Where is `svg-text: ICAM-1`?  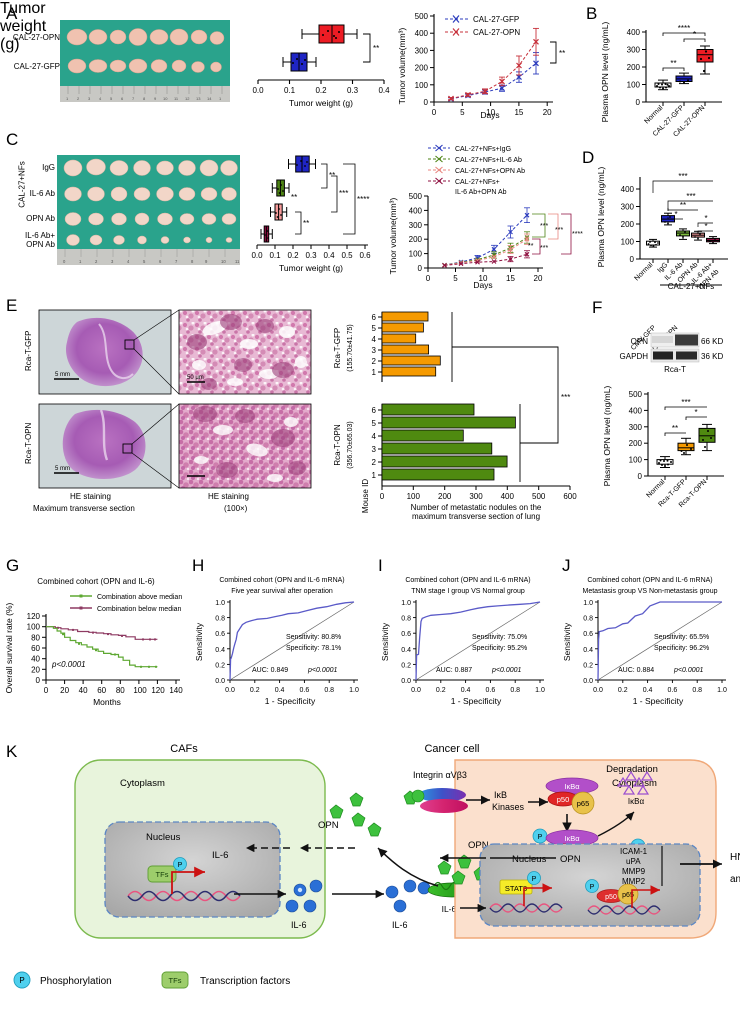
svg-text: ICAM-1 is located at coordinates (634, 851).